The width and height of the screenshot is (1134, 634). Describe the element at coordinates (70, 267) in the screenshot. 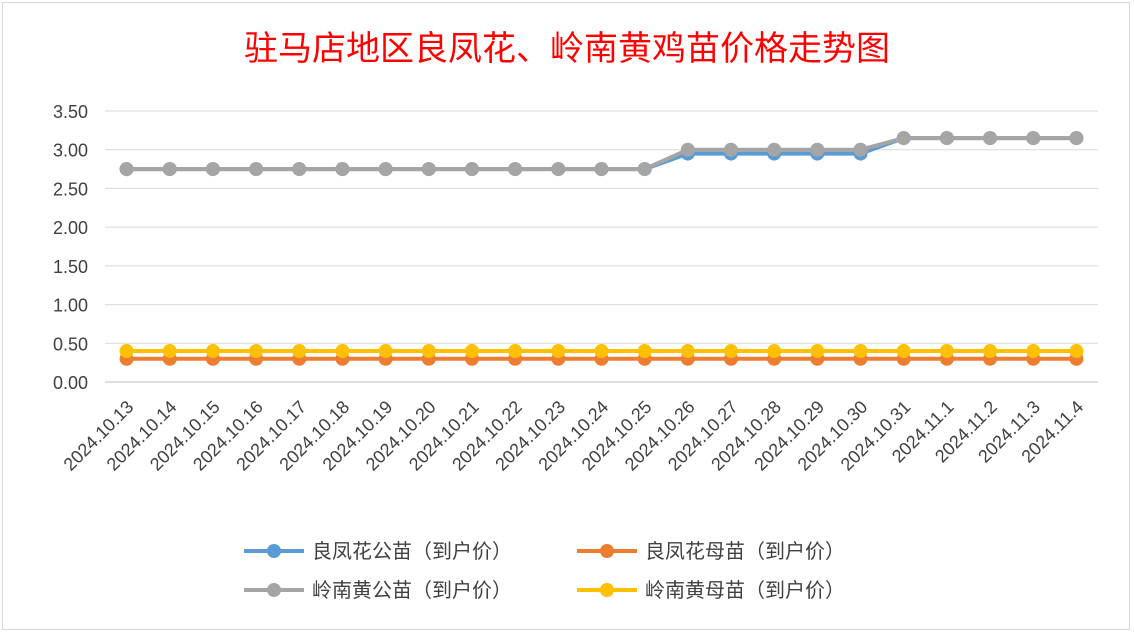

I see `y-tick-label: 1.50` at that location.